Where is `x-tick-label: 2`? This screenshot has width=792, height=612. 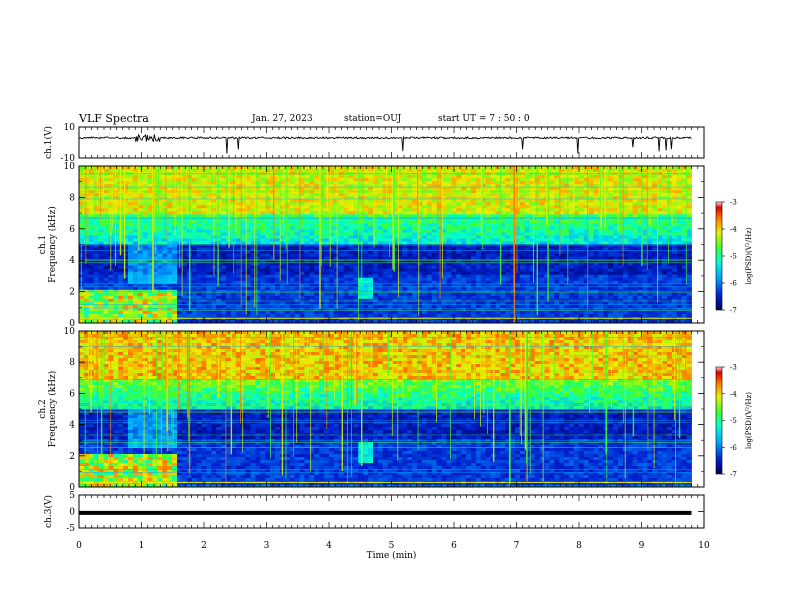
x-tick-label: 2 is located at coordinates (204, 546).